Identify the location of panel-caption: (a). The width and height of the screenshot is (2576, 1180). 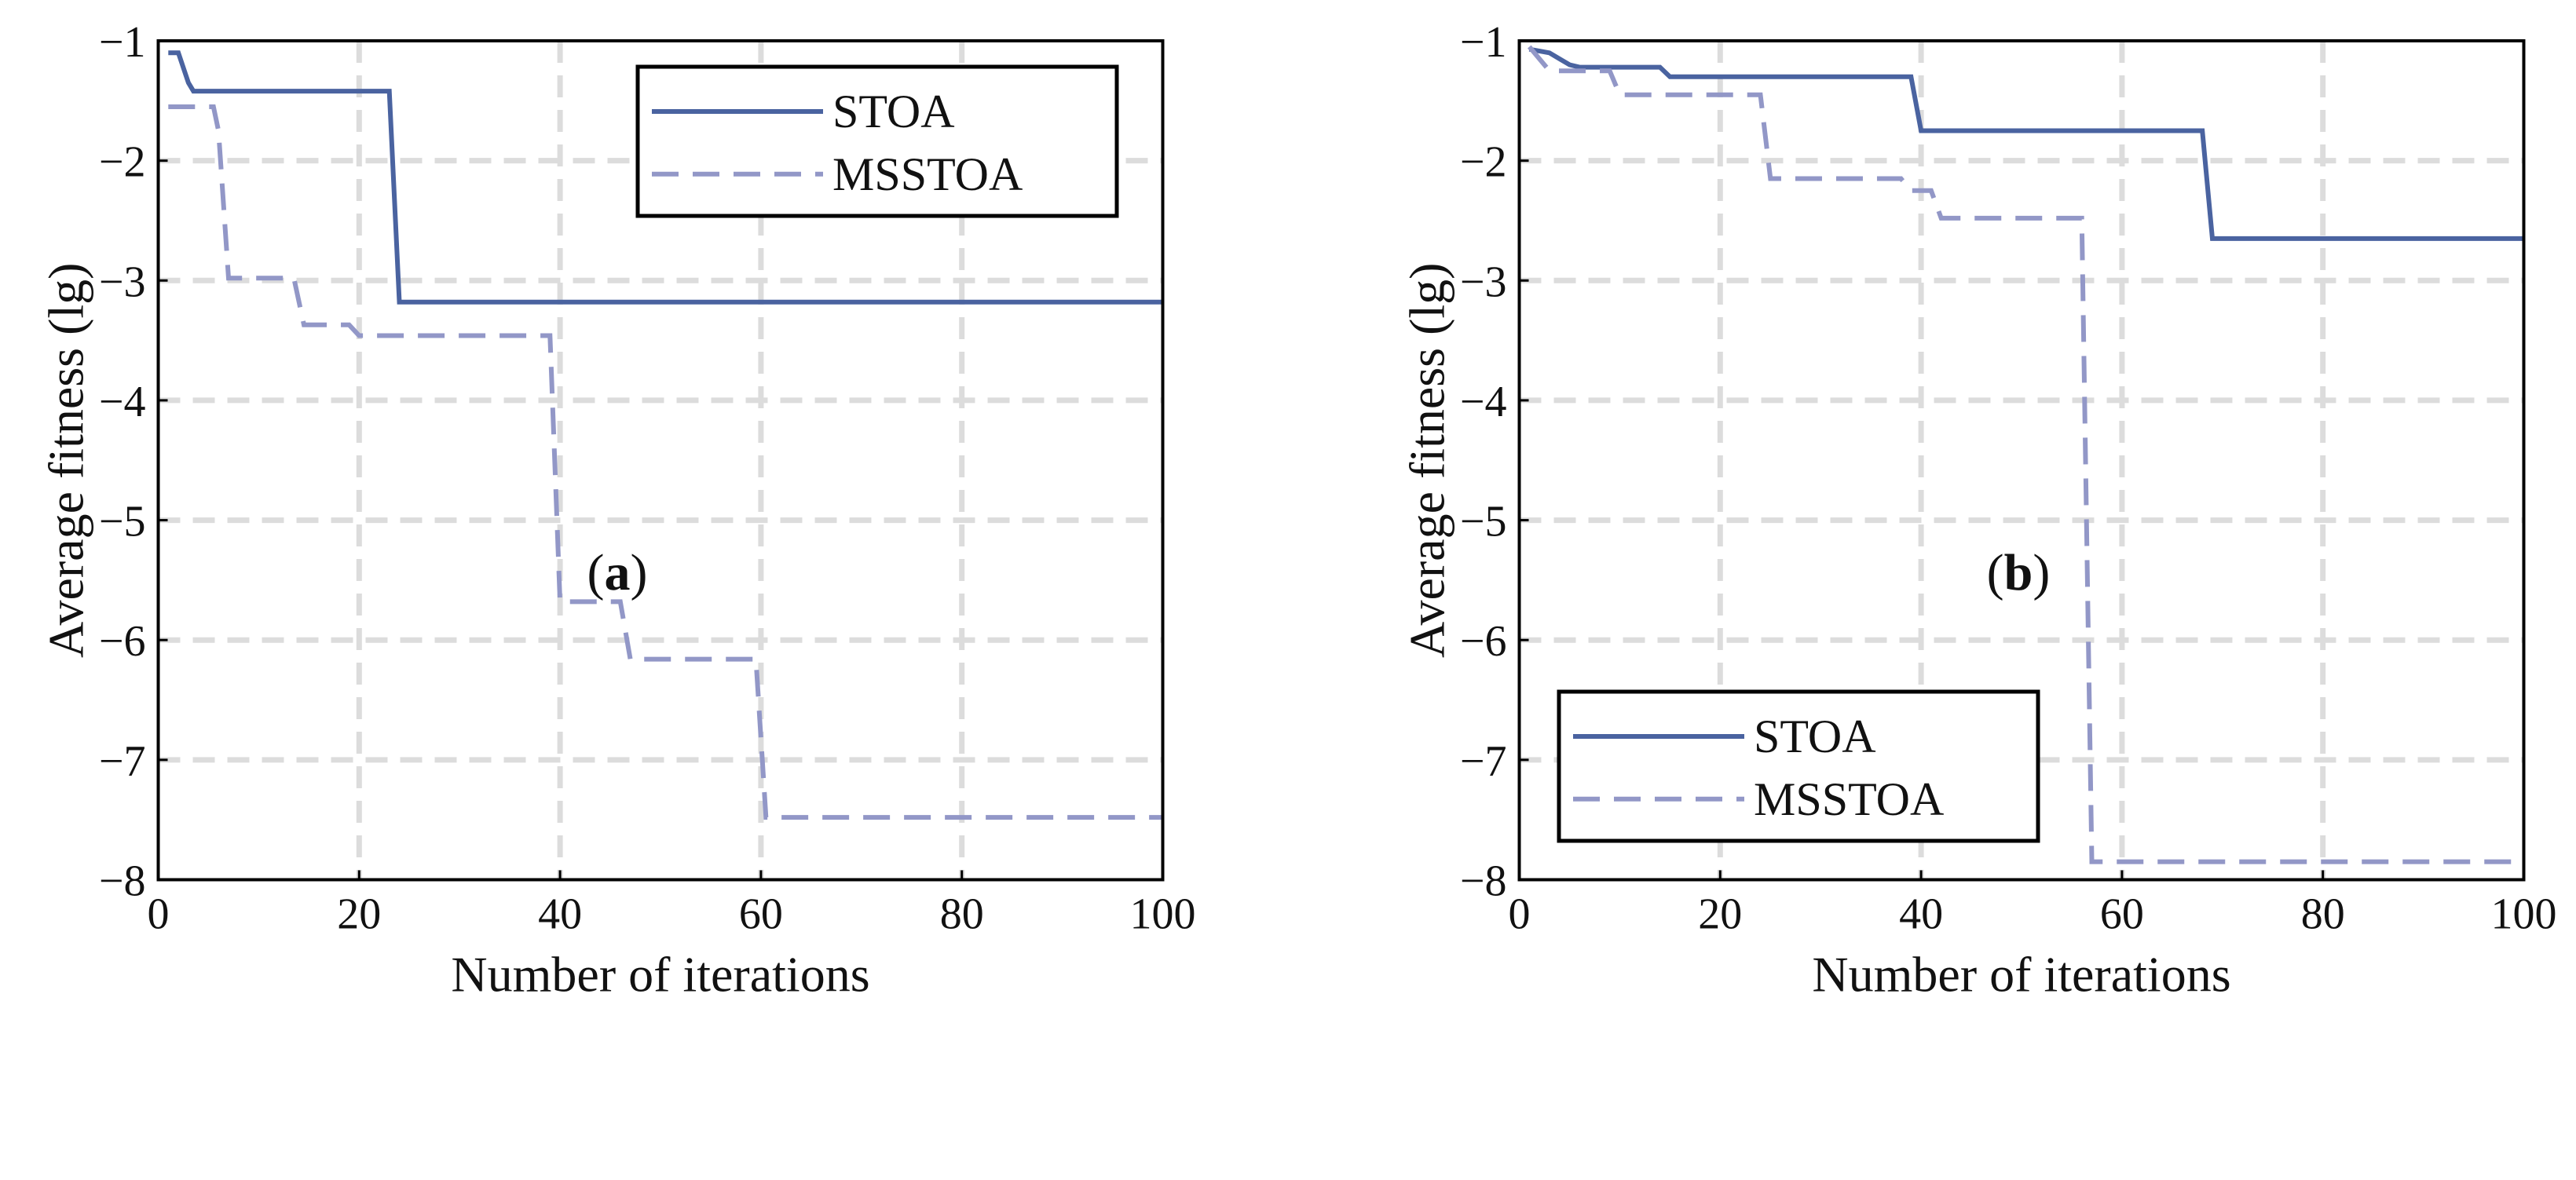
(617, 572).